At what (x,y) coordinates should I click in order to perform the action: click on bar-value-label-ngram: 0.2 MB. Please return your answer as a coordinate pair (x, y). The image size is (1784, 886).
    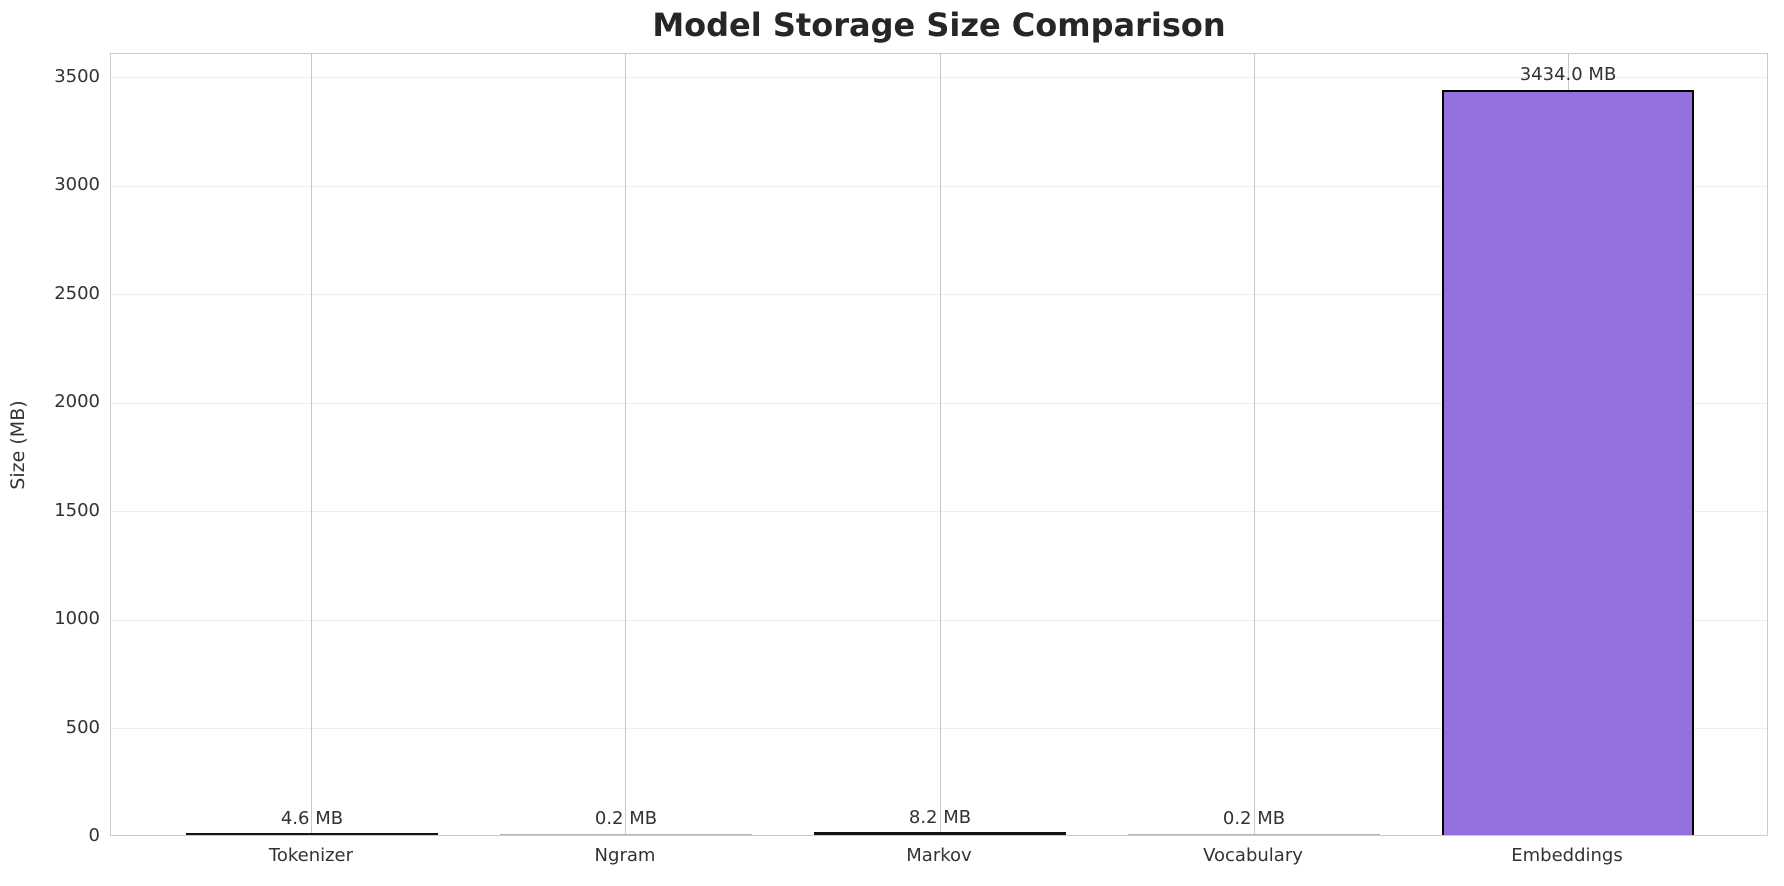
    Looking at the image, I should click on (626, 818).